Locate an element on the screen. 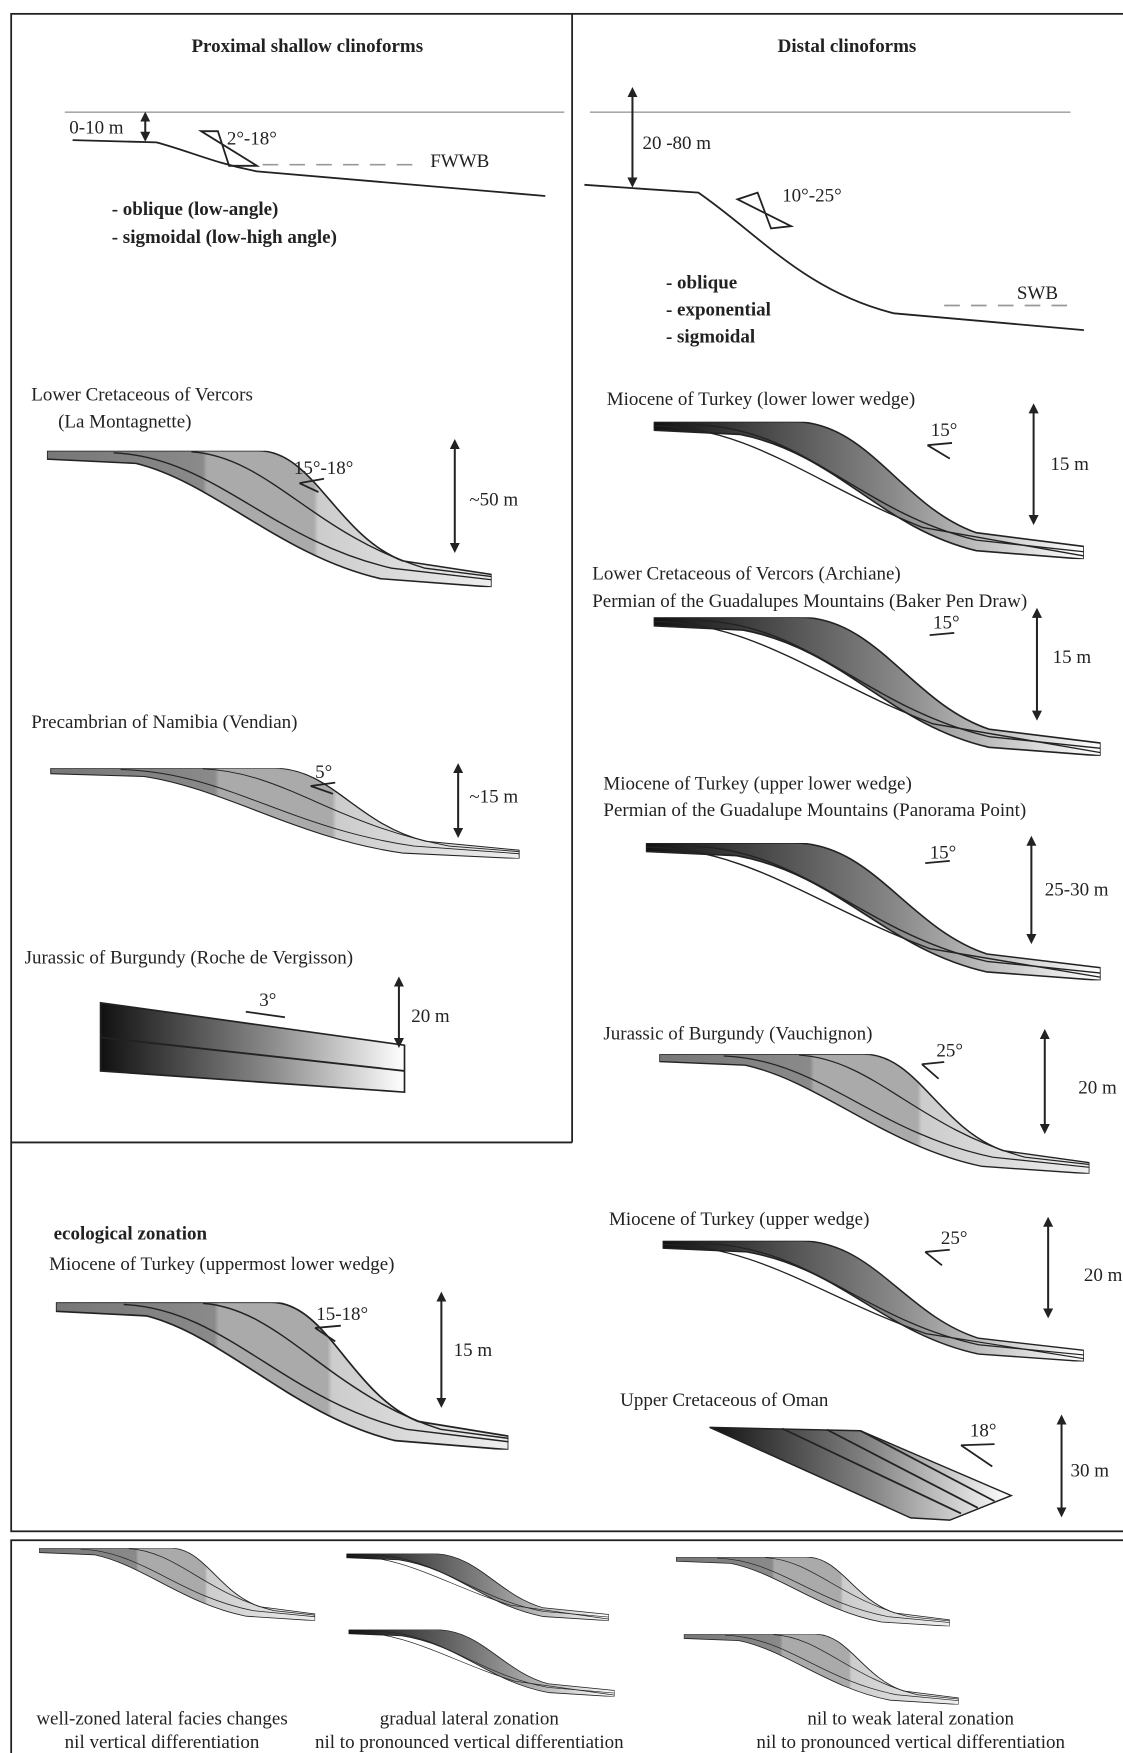 This screenshot has height=1753, width=1123. proximal-profile is located at coordinates (314, 154).